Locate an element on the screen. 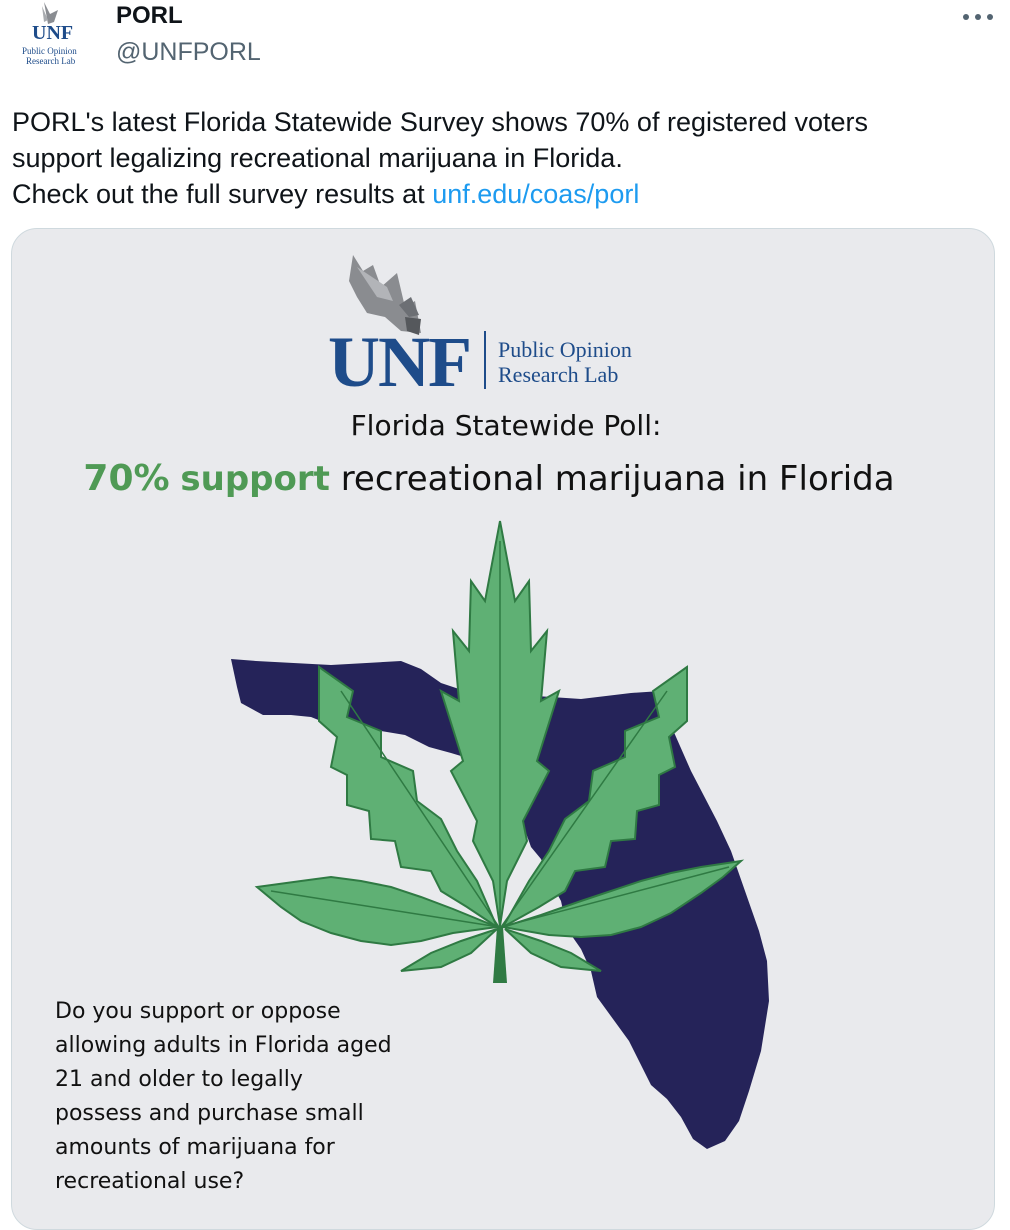  more-horizontal-icon is located at coordinates (978, 17).